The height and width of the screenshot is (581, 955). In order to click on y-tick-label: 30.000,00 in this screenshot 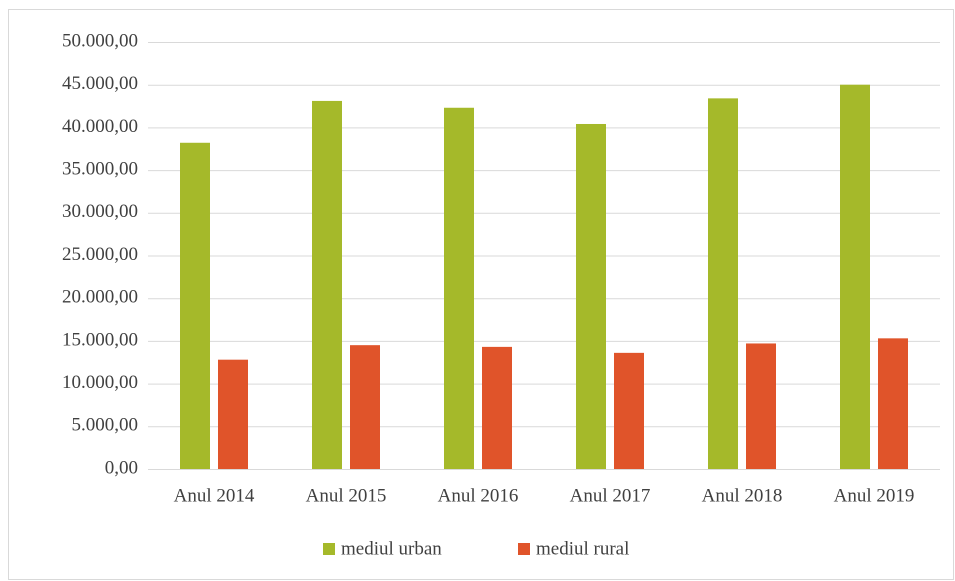, I will do `click(100, 211)`.